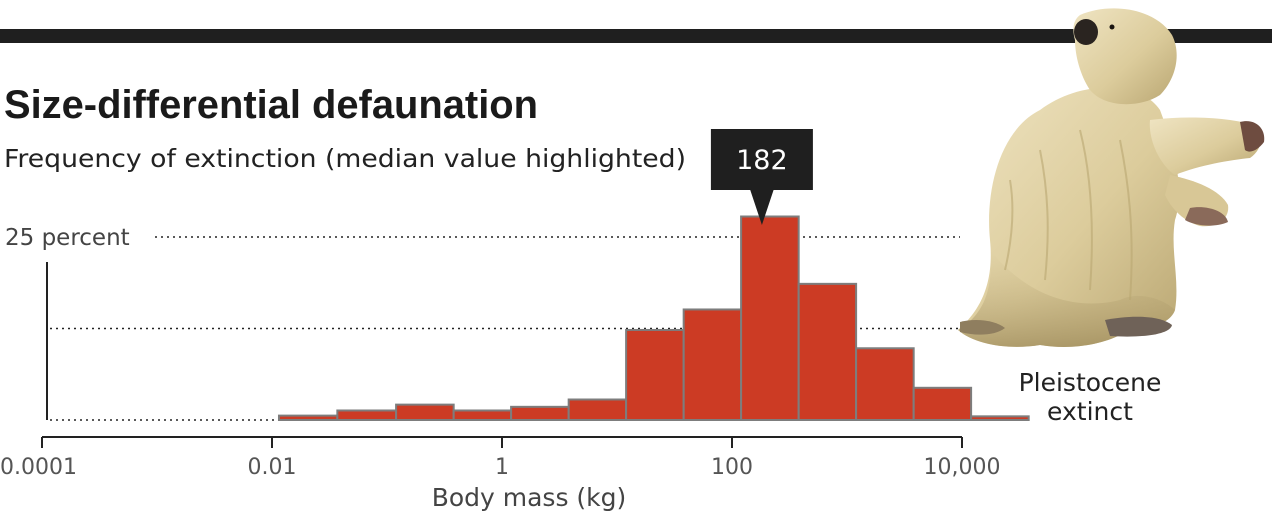  I want to click on chart-title: Size-differential defaunation, so click(271, 105).